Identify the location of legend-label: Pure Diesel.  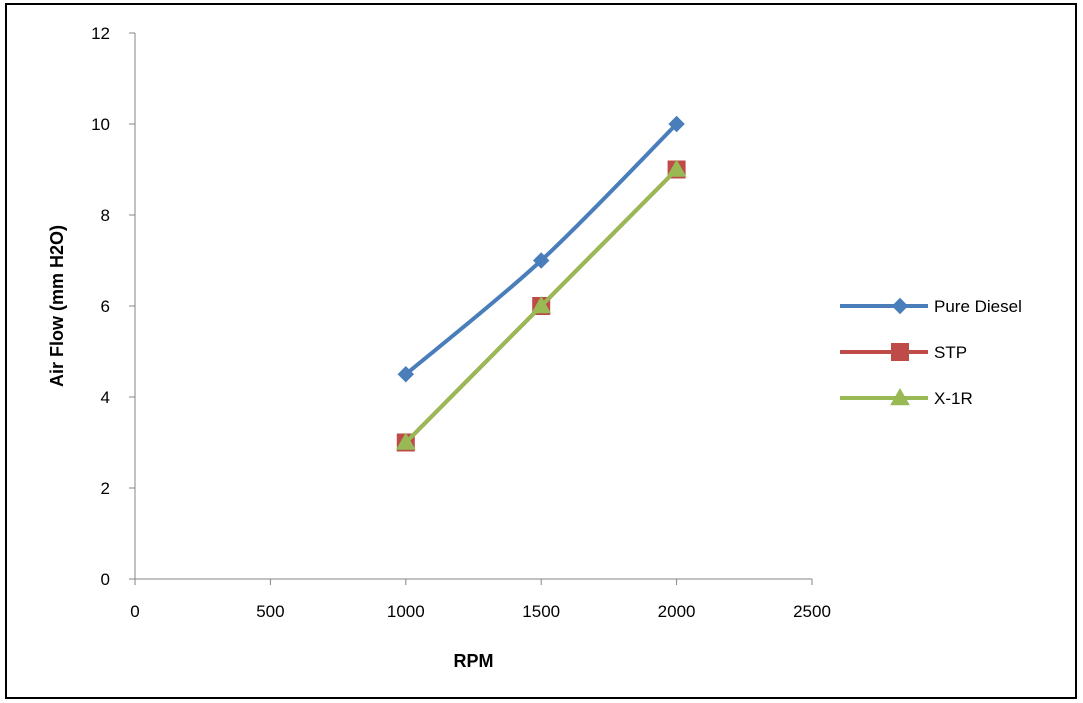
(978, 306).